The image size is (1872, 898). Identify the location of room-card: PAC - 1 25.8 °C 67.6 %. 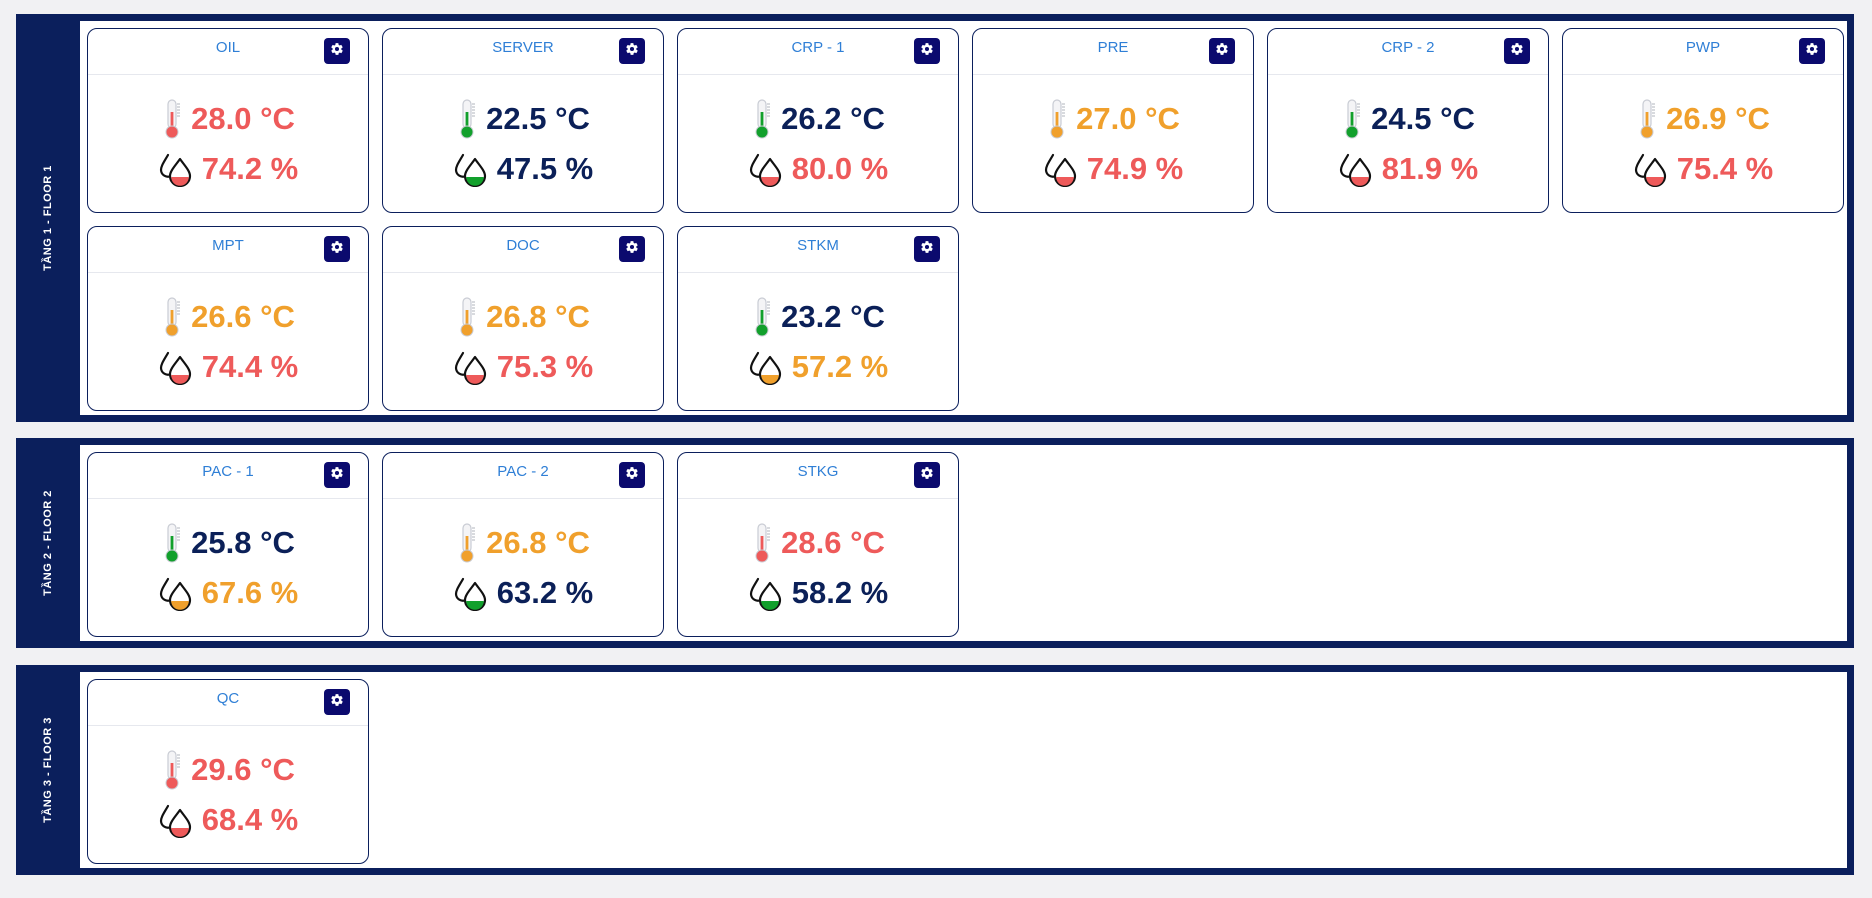
(228, 544).